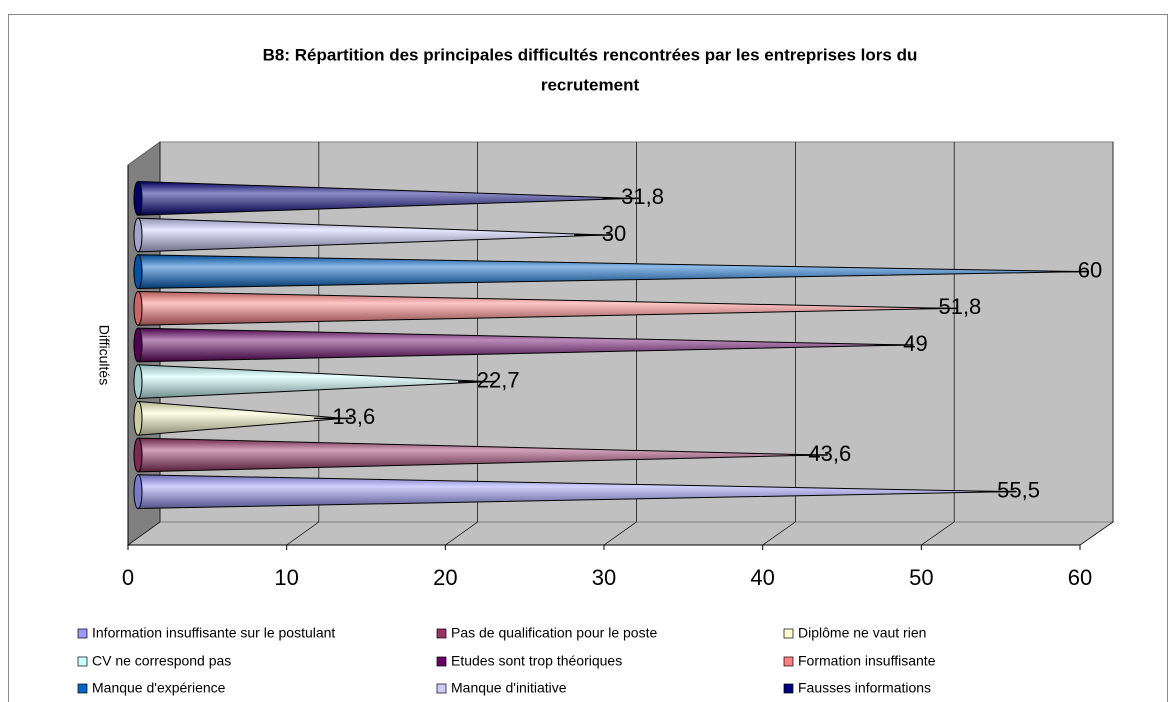  Describe the element at coordinates (498, 379) in the screenshot. I see `data-label: 22,7` at that location.